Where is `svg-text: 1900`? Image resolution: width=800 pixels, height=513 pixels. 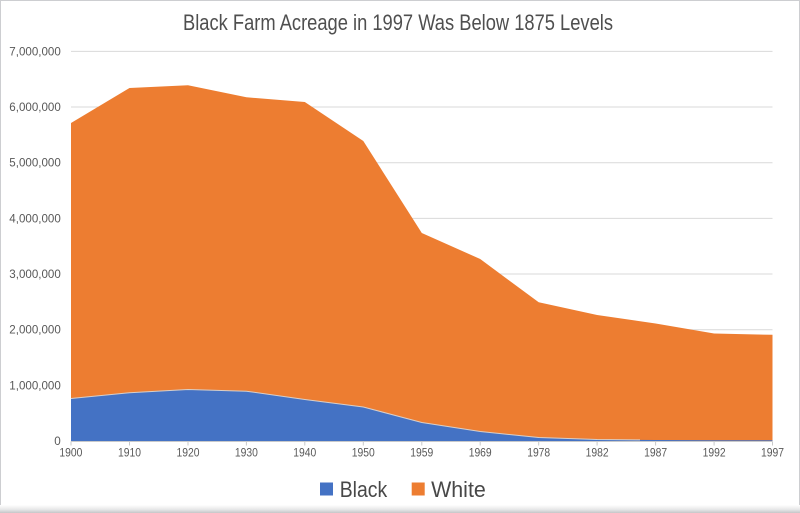 svg-text: 1900 is located at coordinates (70, 453).